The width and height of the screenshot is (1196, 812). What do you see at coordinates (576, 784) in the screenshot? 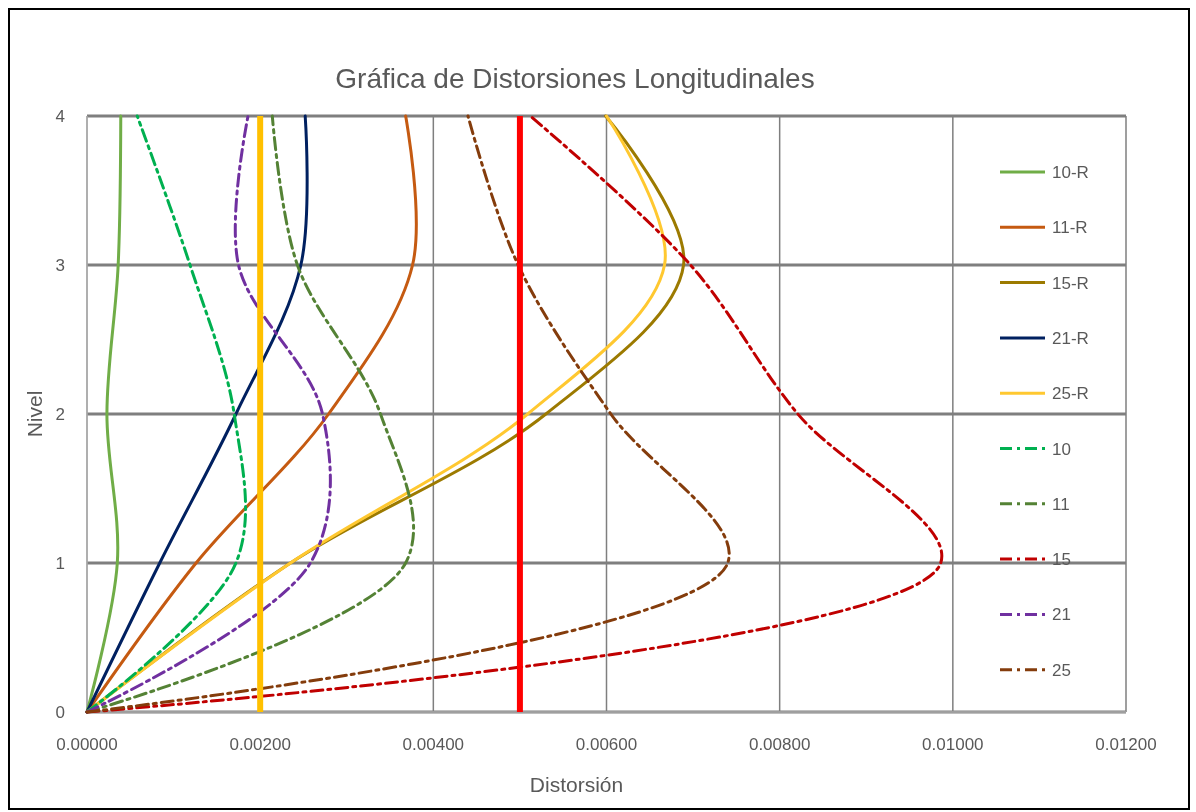
I see `x-axis-title: Distorsión` at bounding box center [576, 784].